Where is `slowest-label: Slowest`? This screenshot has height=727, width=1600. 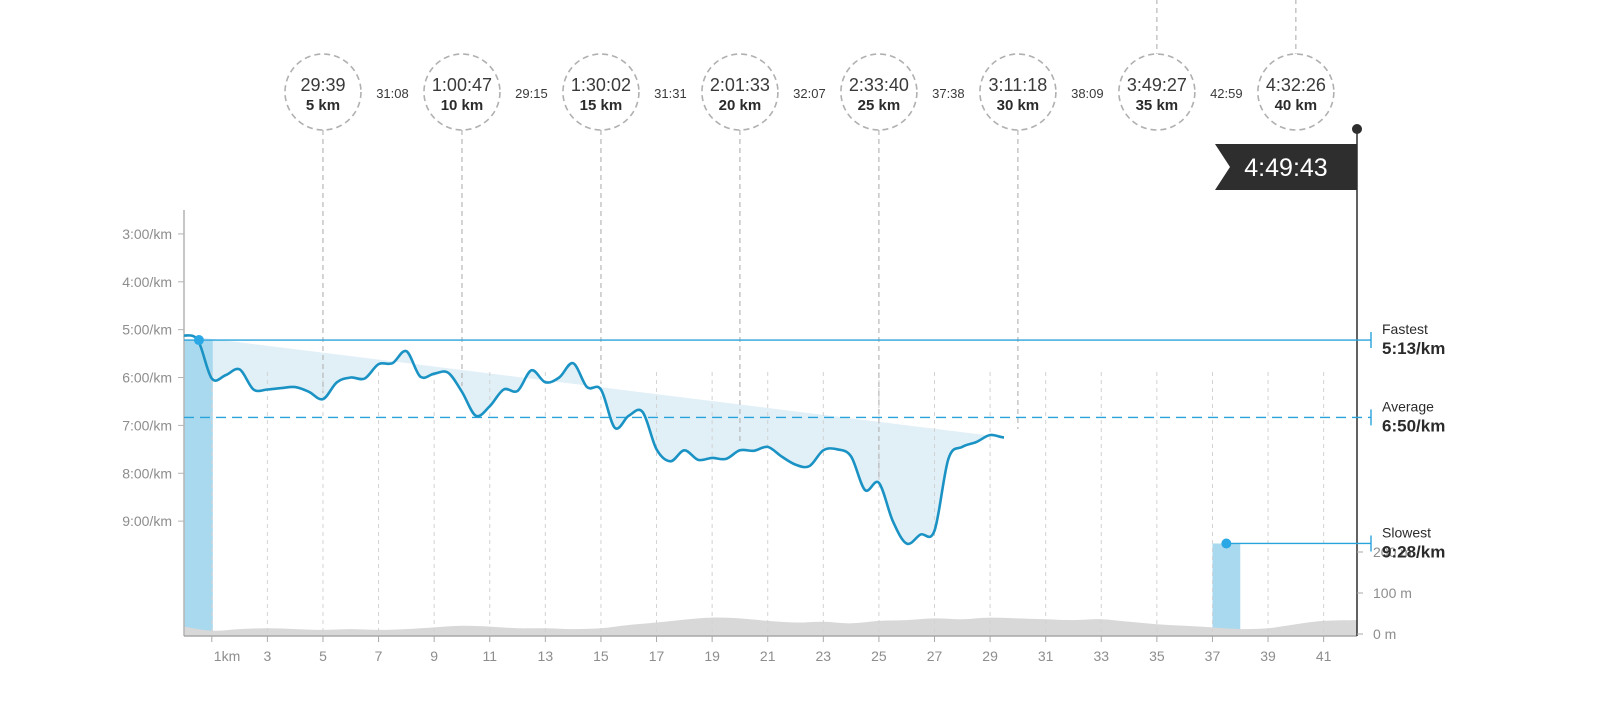 slowest-label: Slowest is located at coordinates (1406, 532).